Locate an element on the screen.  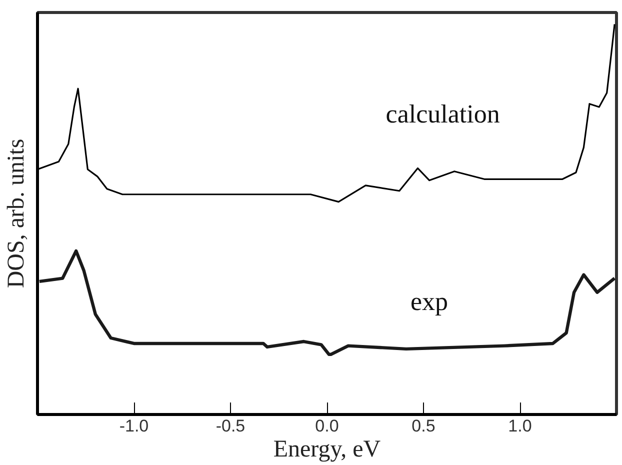
x-axis-title: Energy, eV is located at coordinates (327, 449).